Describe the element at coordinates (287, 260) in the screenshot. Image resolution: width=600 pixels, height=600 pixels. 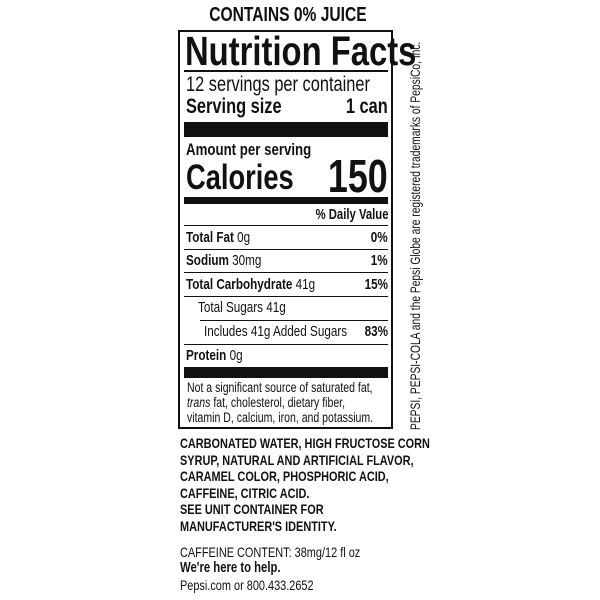
I see `nutrient-row-sodium: Sodium 30mg 1%` at that location.